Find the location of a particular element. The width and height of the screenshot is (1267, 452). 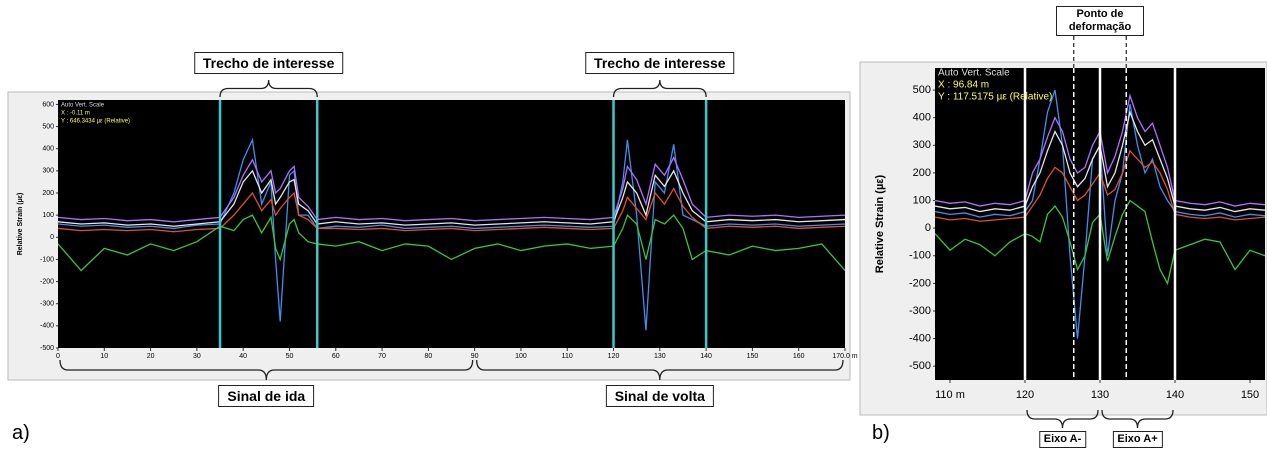

x-tick-label: 10 is located at coordinates (104, 356).